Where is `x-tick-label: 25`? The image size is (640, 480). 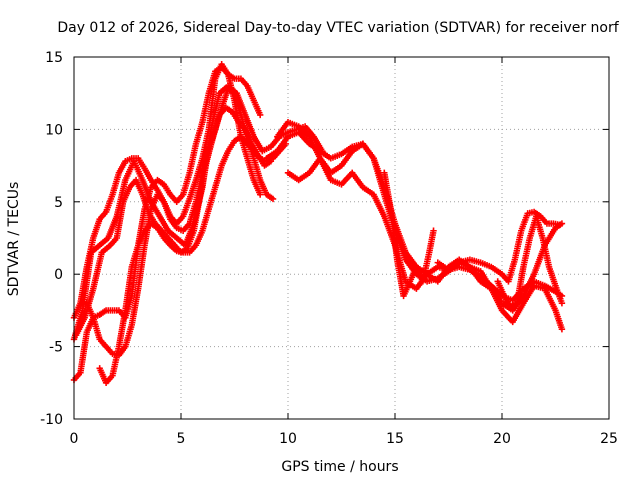
x-tick-label: 25 is located at coordinates (609, 439).